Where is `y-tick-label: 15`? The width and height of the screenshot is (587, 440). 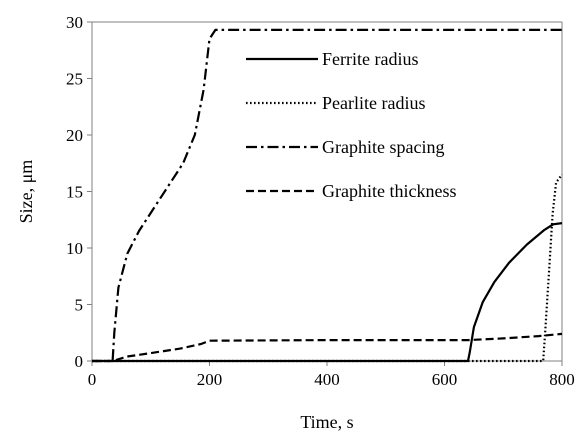
y-tick-label: 15 is located at coordinates (74, 192).